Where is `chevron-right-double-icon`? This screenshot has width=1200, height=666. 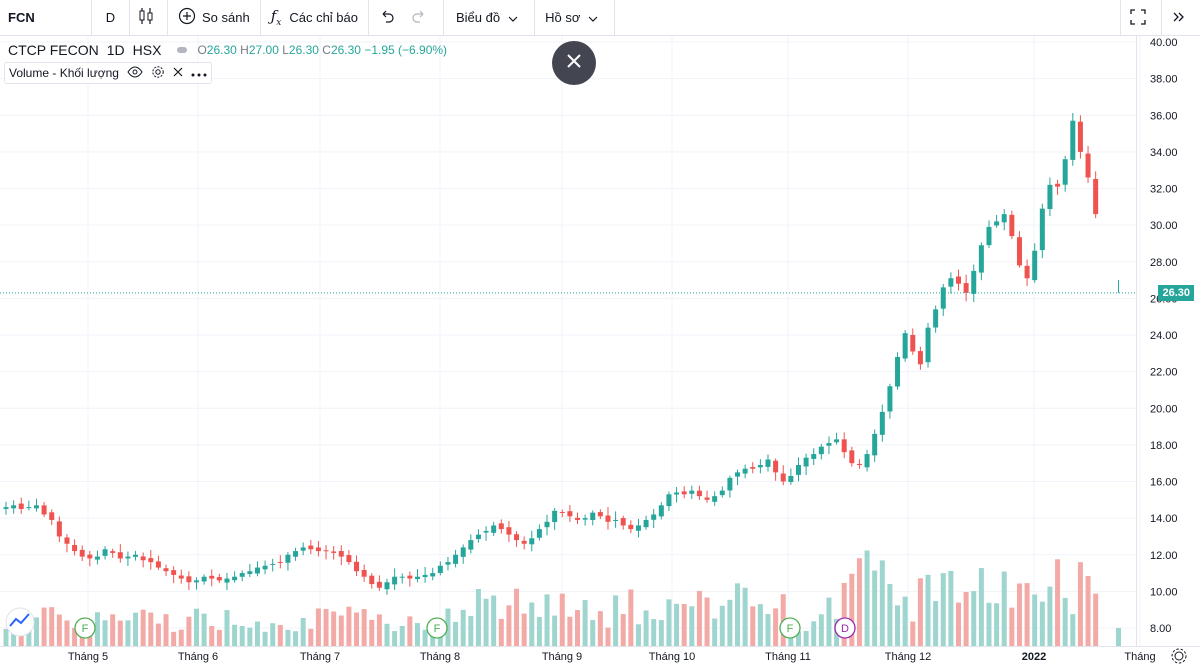
chevron-right-double-icon is located at coordinates (1181, 18).